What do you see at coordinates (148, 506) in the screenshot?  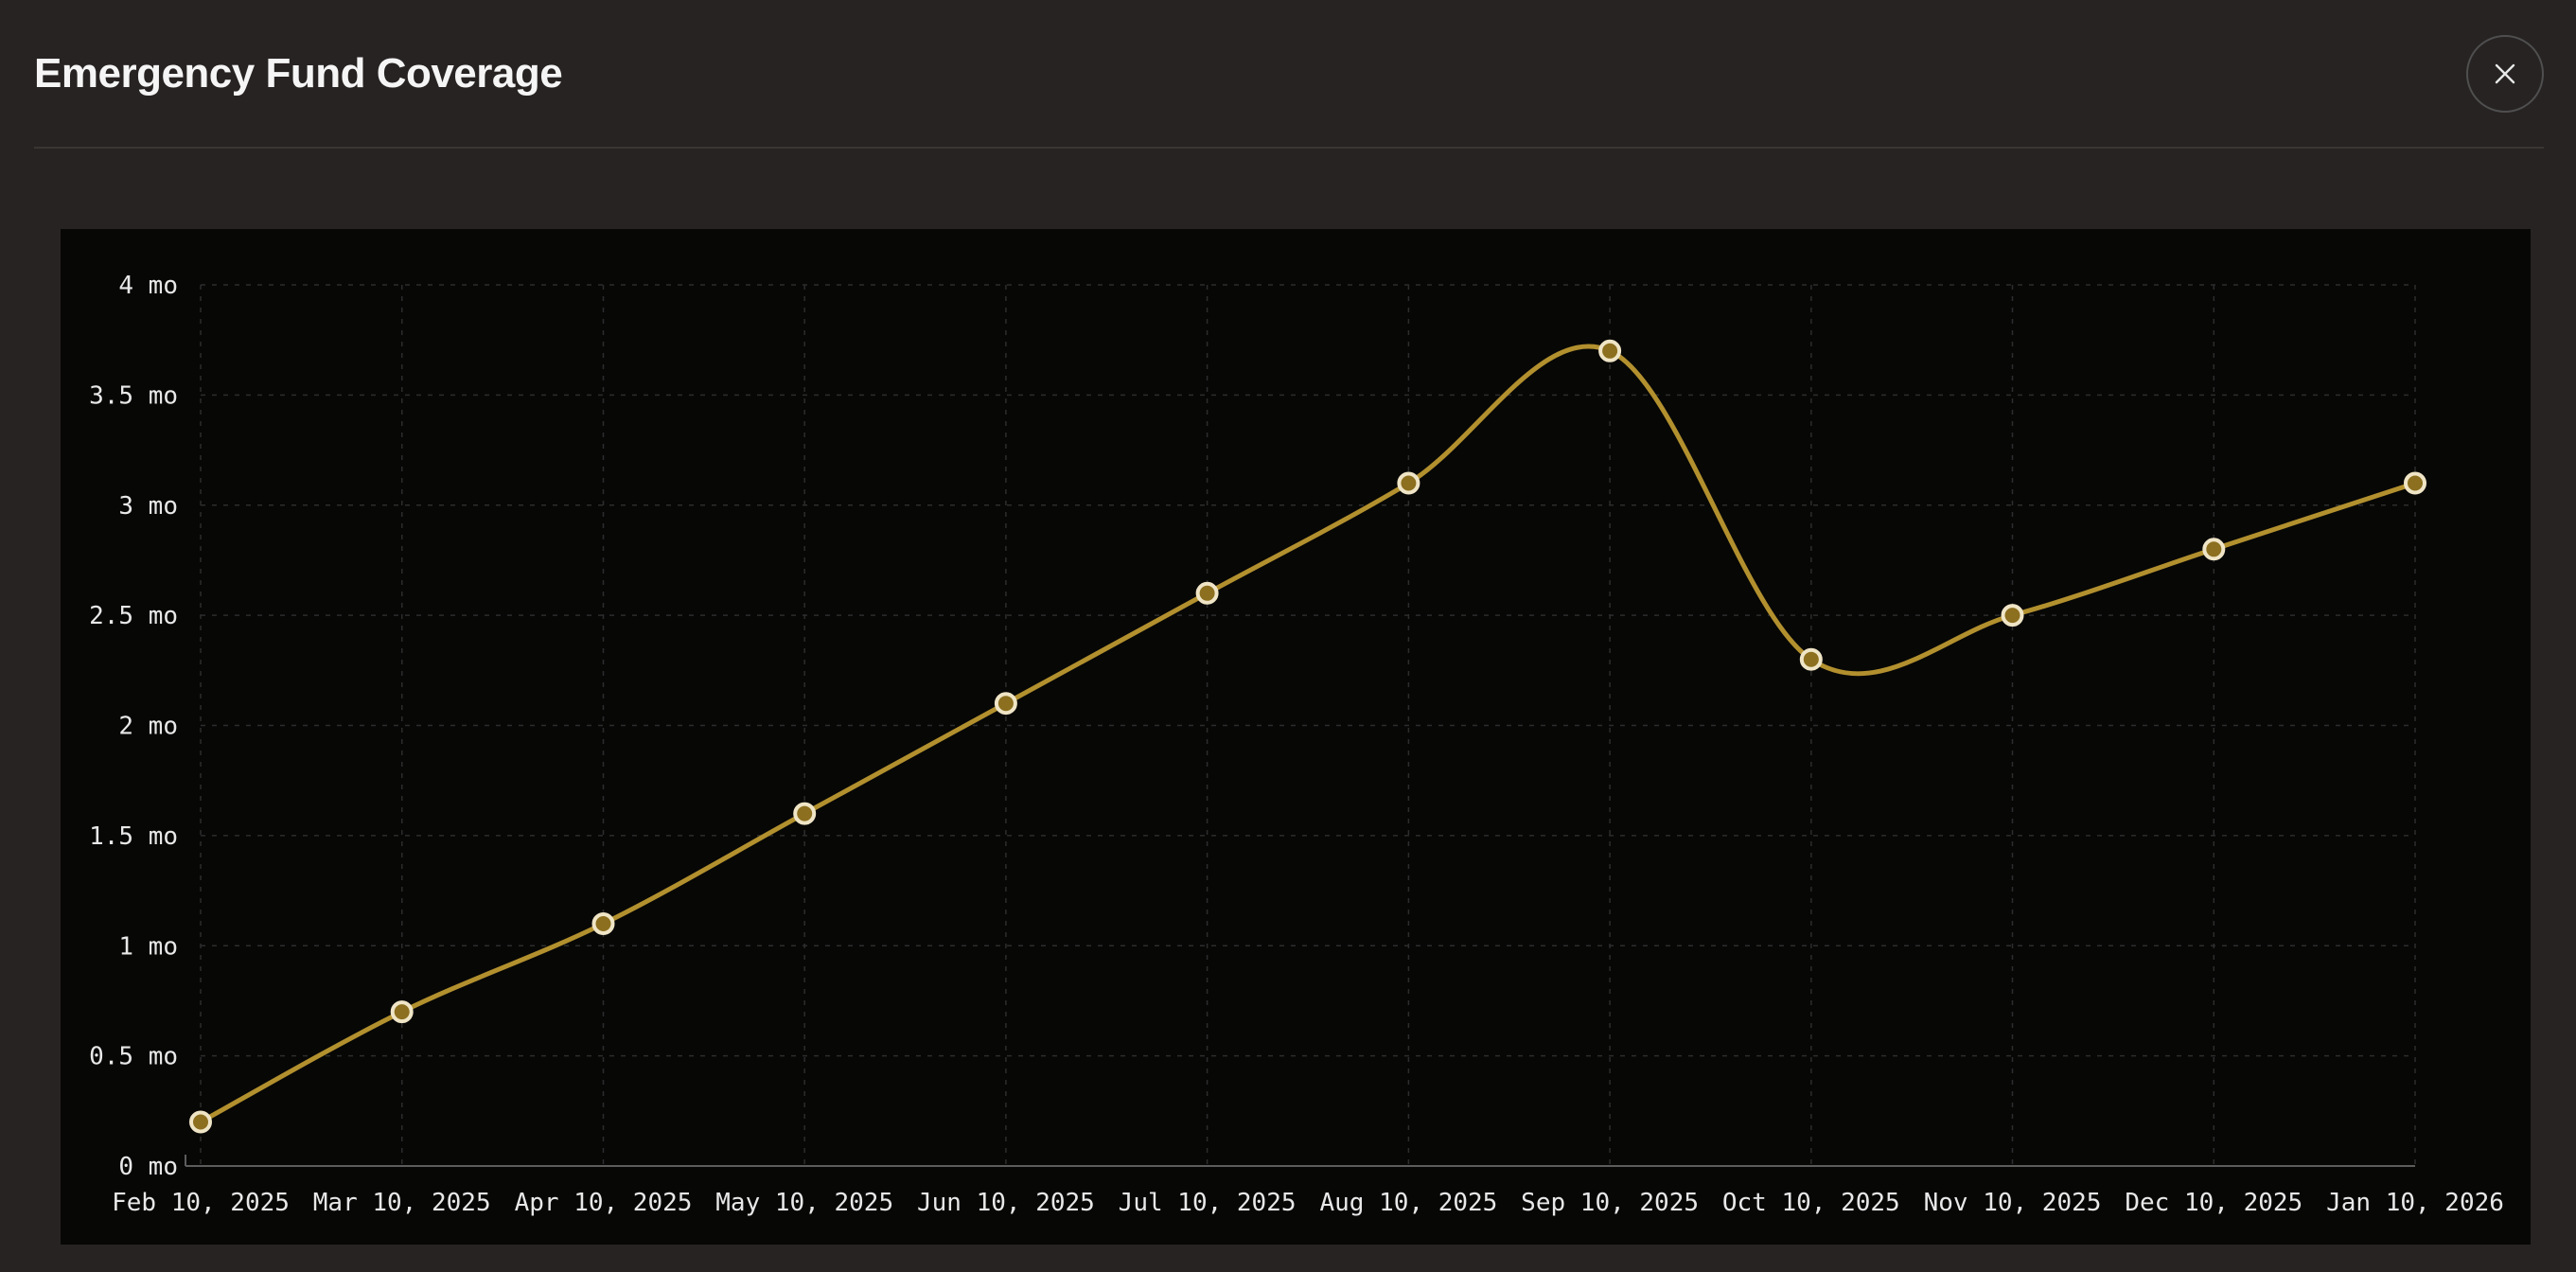 I see `y-tick-label: 3 mo` at bounding box center [148, 506].